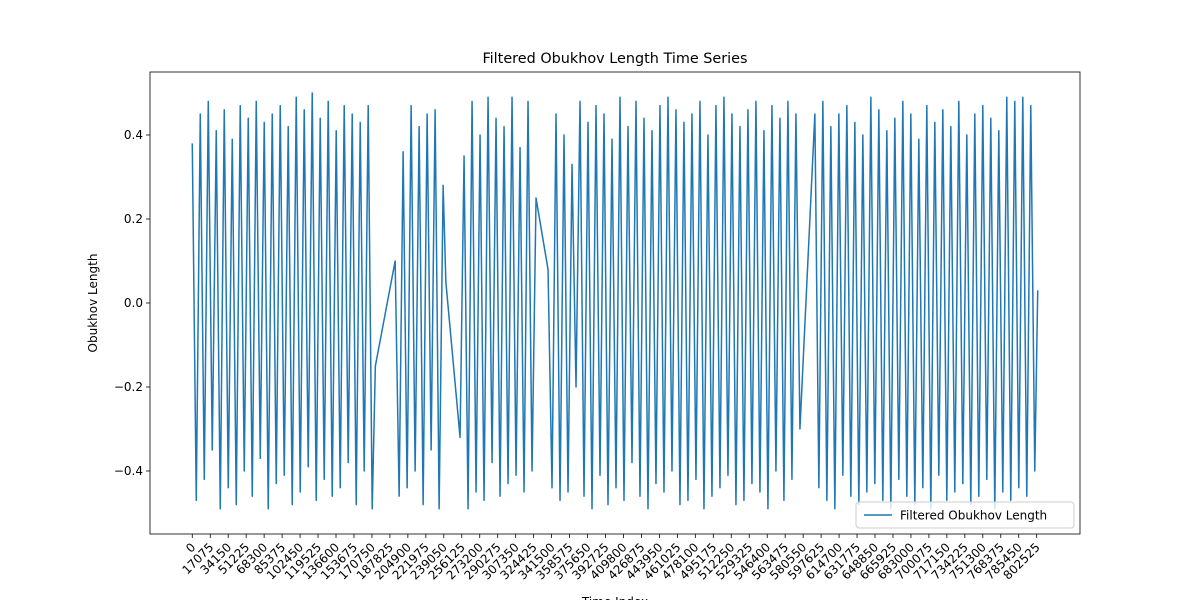 The width and height of the screenshot is (1200, 600). I want to click on y-tick-label: −0.4, so click(128, 471).